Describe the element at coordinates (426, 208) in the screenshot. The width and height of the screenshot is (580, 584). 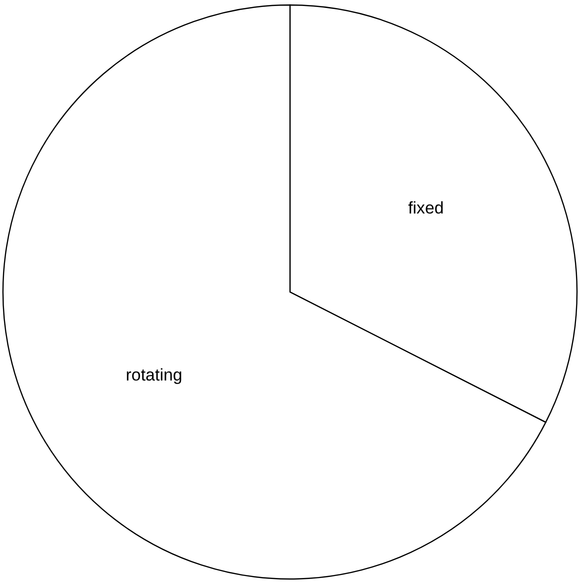
I see `slice-label: fixed` at that location.